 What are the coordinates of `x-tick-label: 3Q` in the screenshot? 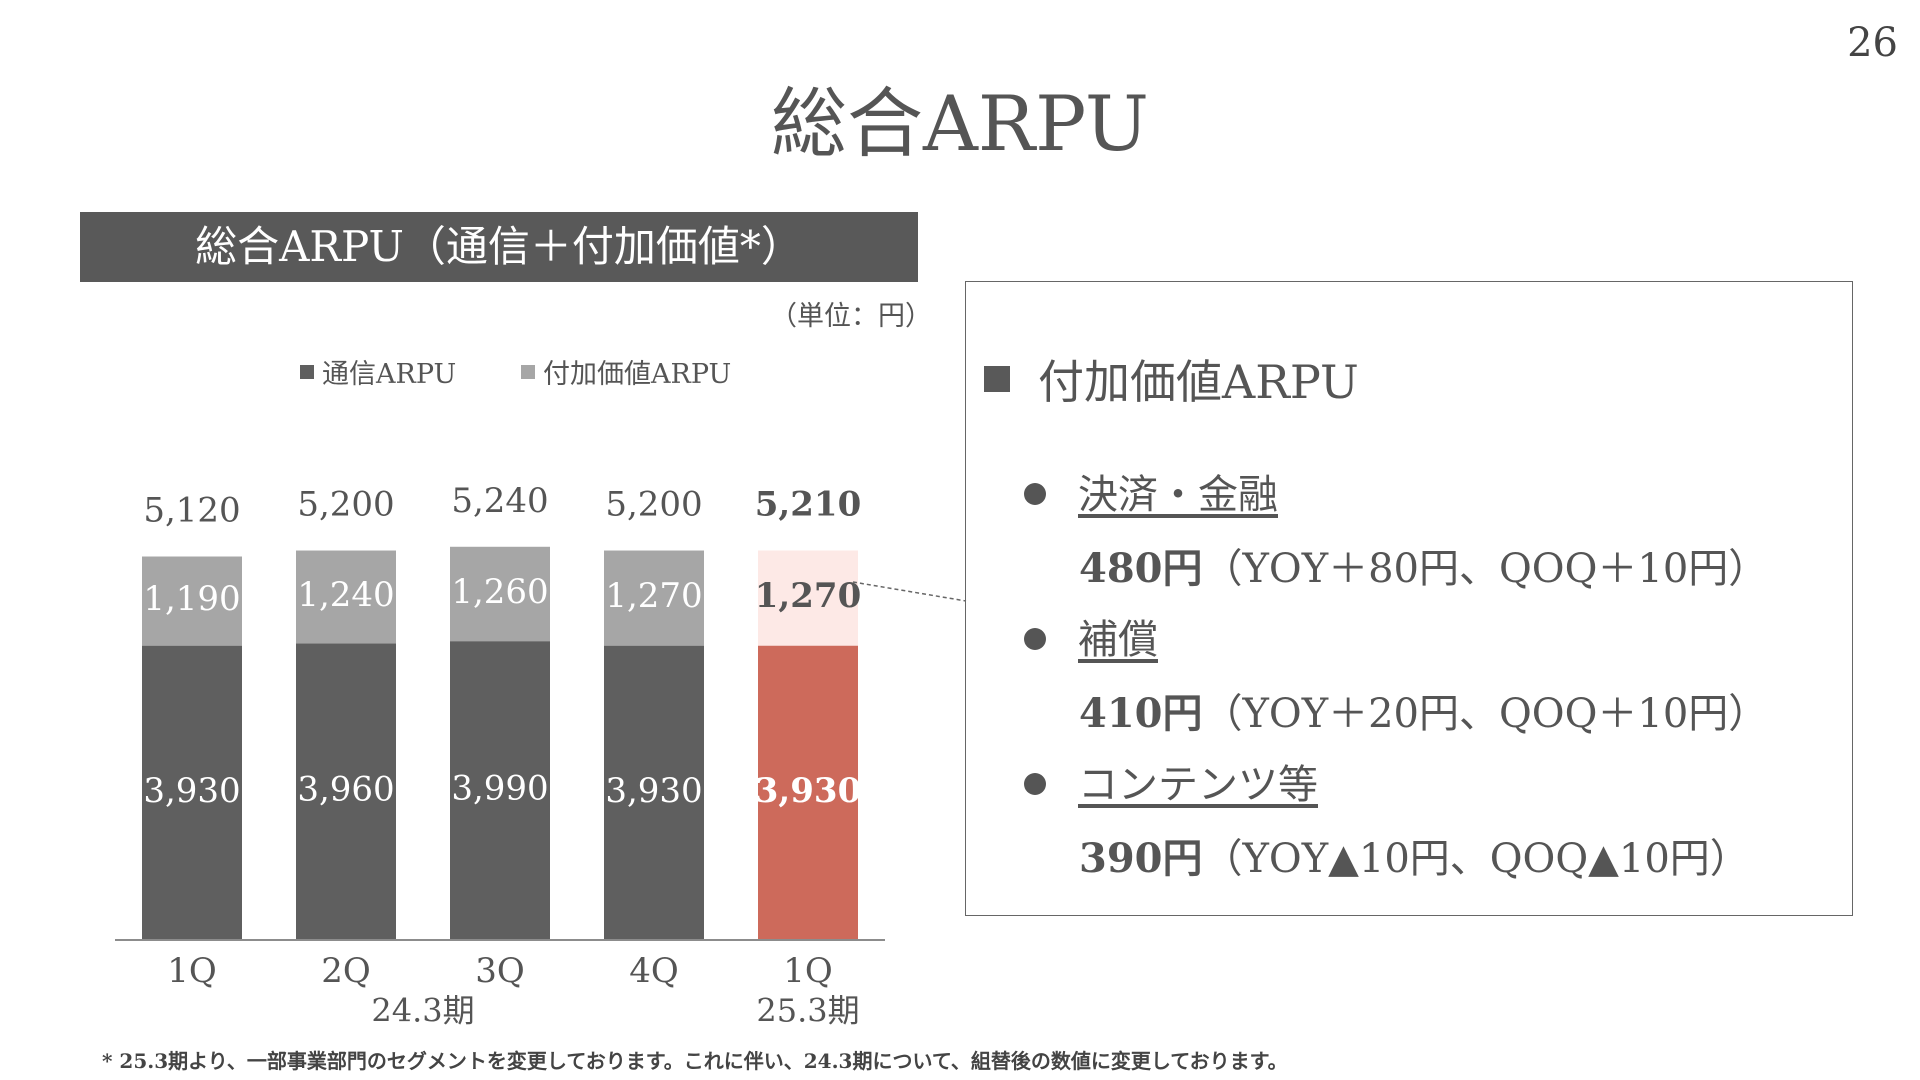 It's located at (500, 971).